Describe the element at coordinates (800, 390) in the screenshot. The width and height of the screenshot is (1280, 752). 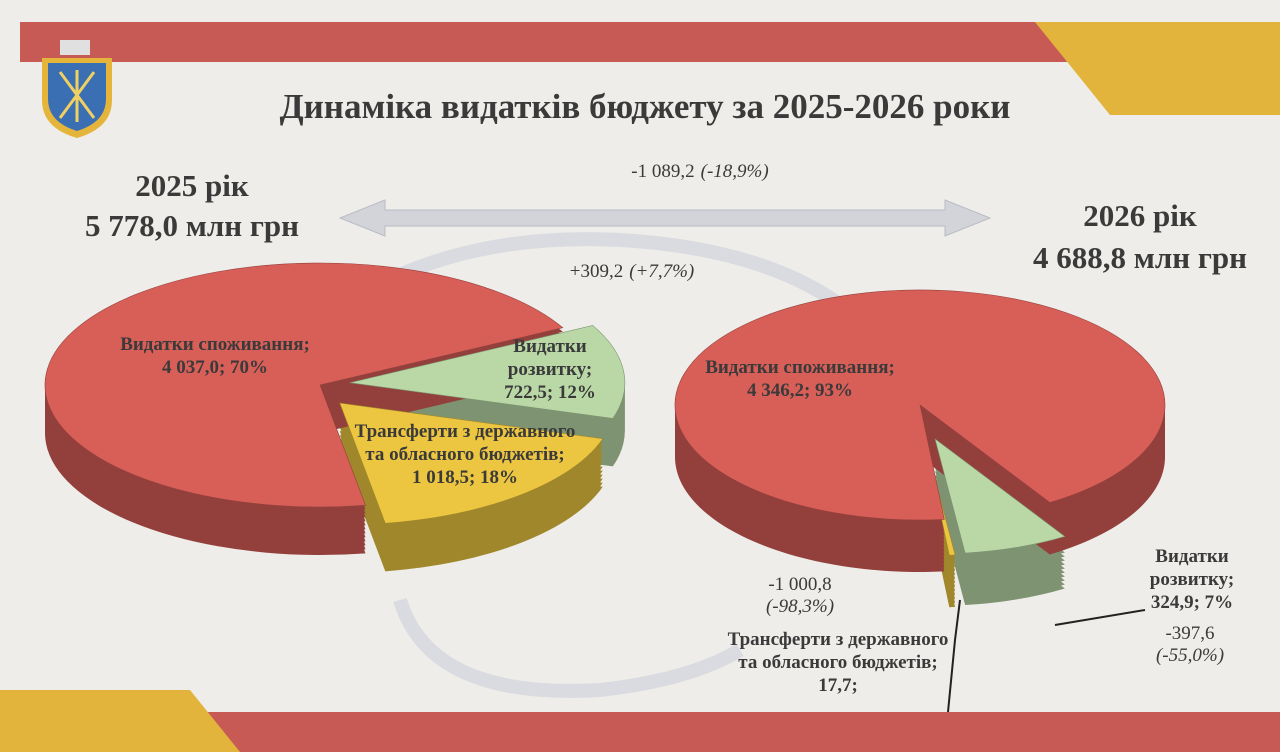
I see `value-label: 4 346,2; 93%` at that location.